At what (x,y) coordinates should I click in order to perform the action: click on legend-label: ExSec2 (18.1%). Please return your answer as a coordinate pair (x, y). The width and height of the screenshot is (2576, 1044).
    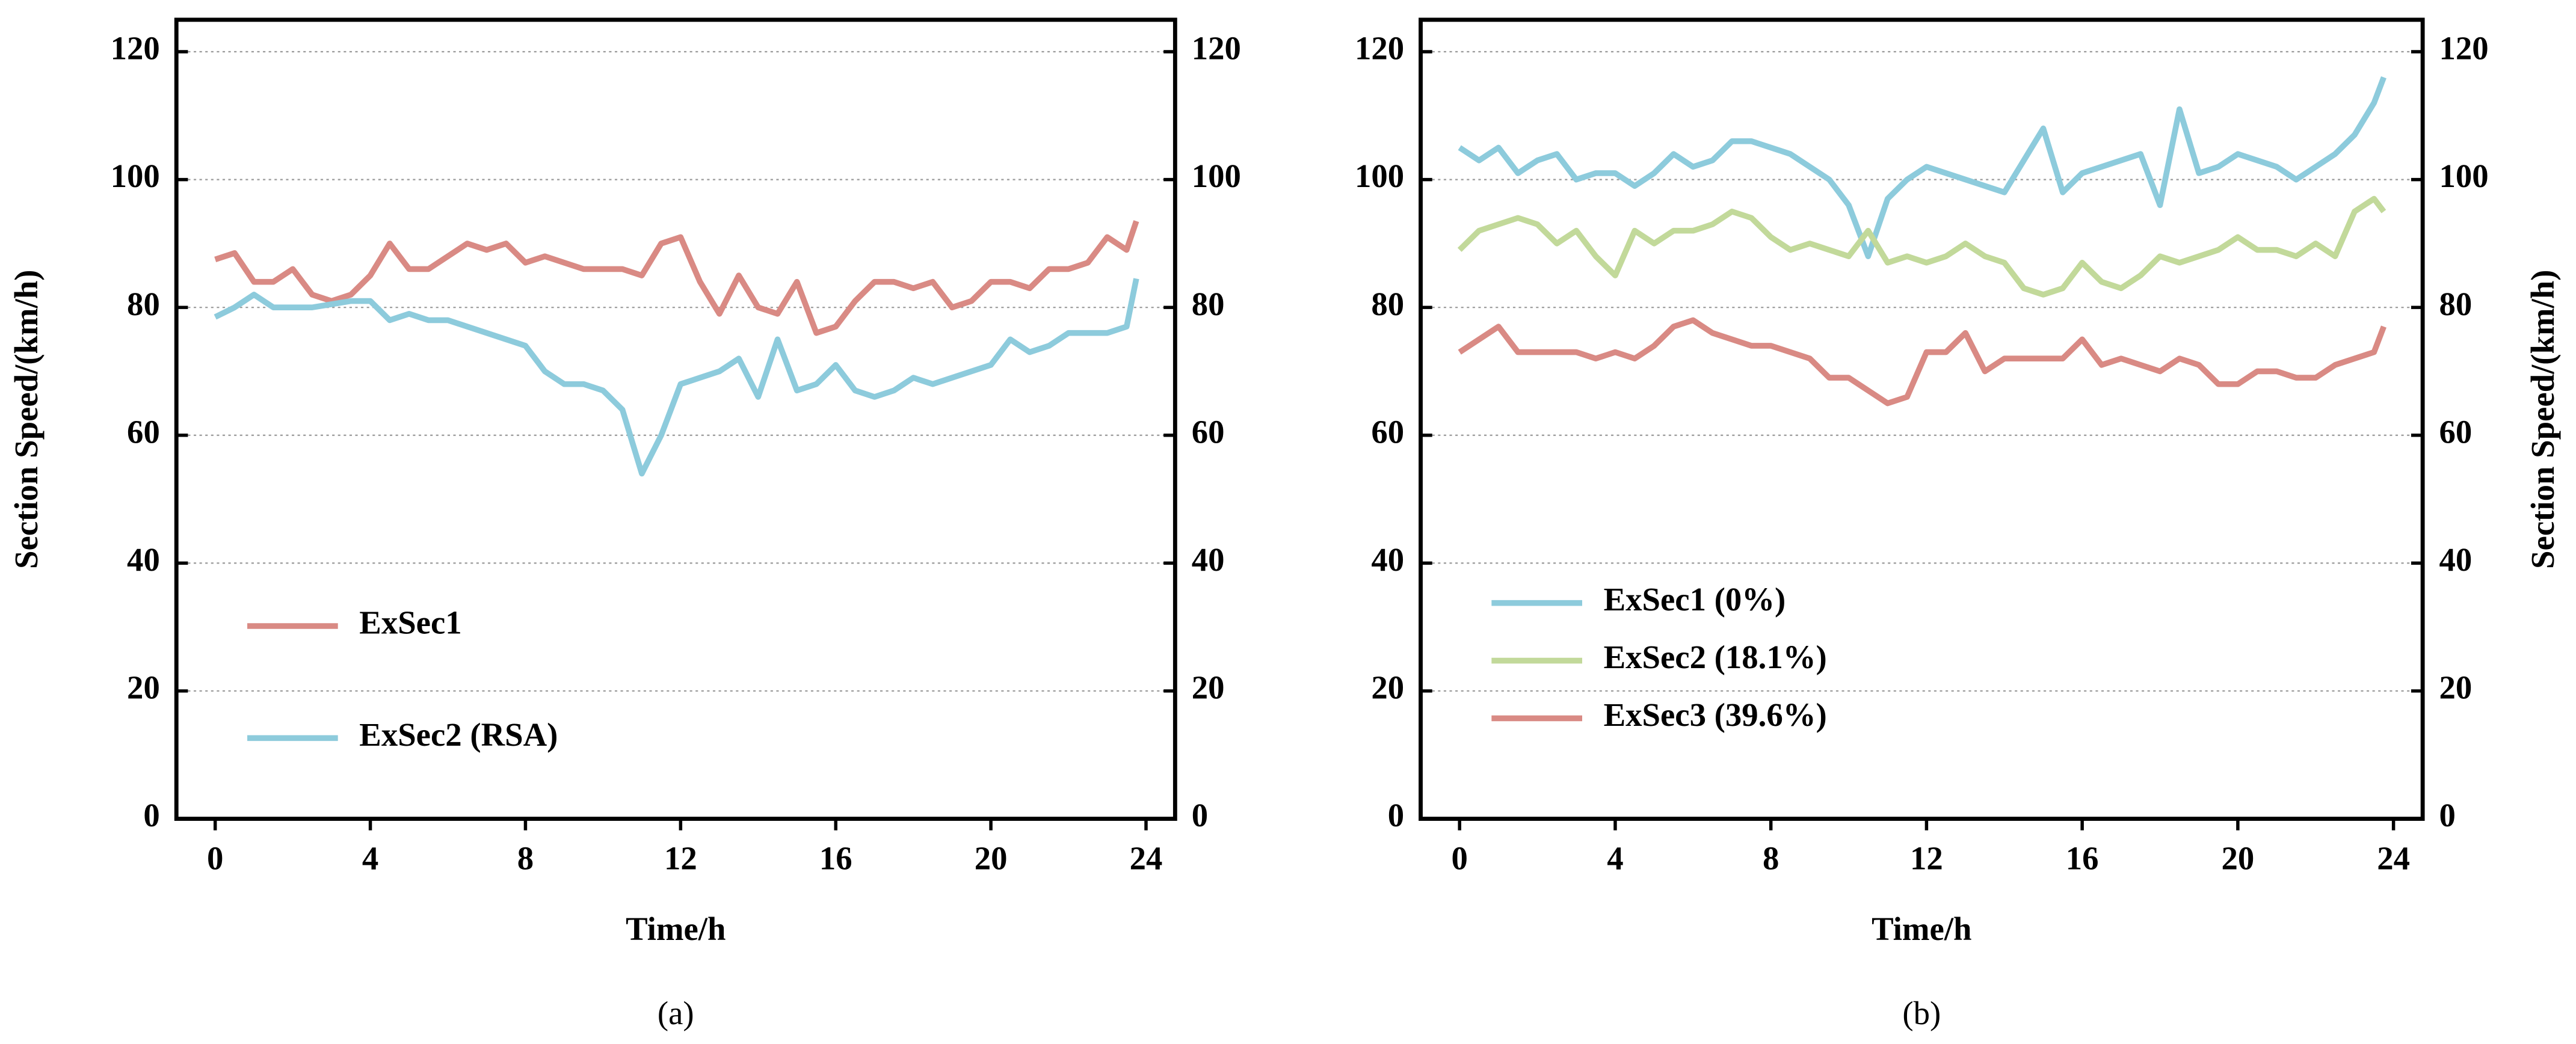
    Looking at the image, I should click on (1715, 657).